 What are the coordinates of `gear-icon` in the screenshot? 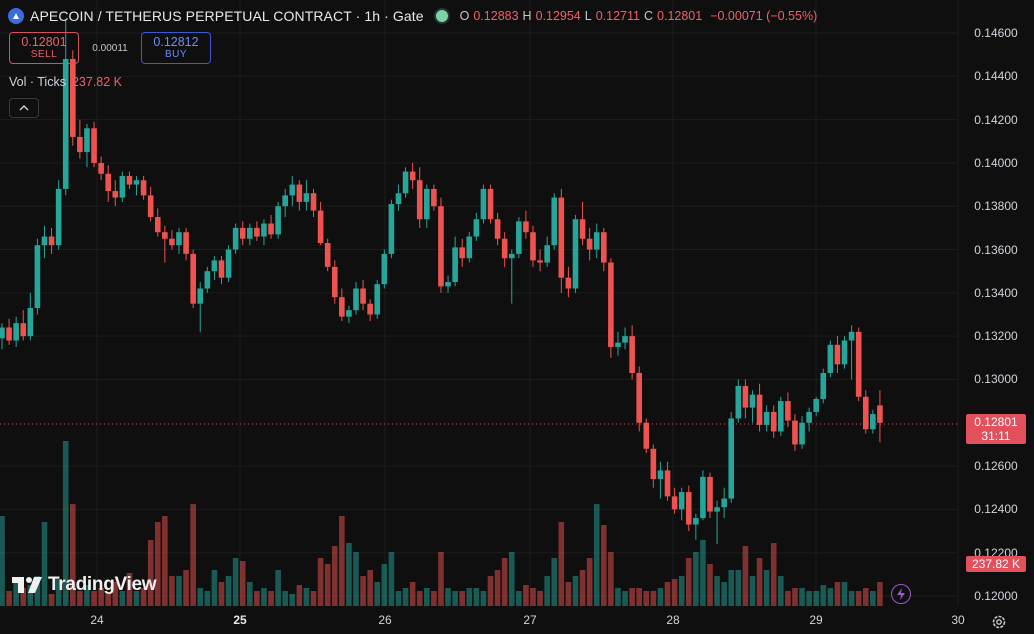 It's located at (999, 622).